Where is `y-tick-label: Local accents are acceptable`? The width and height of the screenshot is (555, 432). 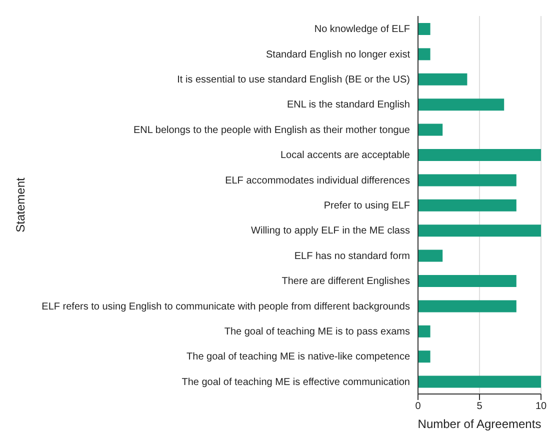 y-tick-label: Local accents are acceptable is located at coordinates (345, 156).